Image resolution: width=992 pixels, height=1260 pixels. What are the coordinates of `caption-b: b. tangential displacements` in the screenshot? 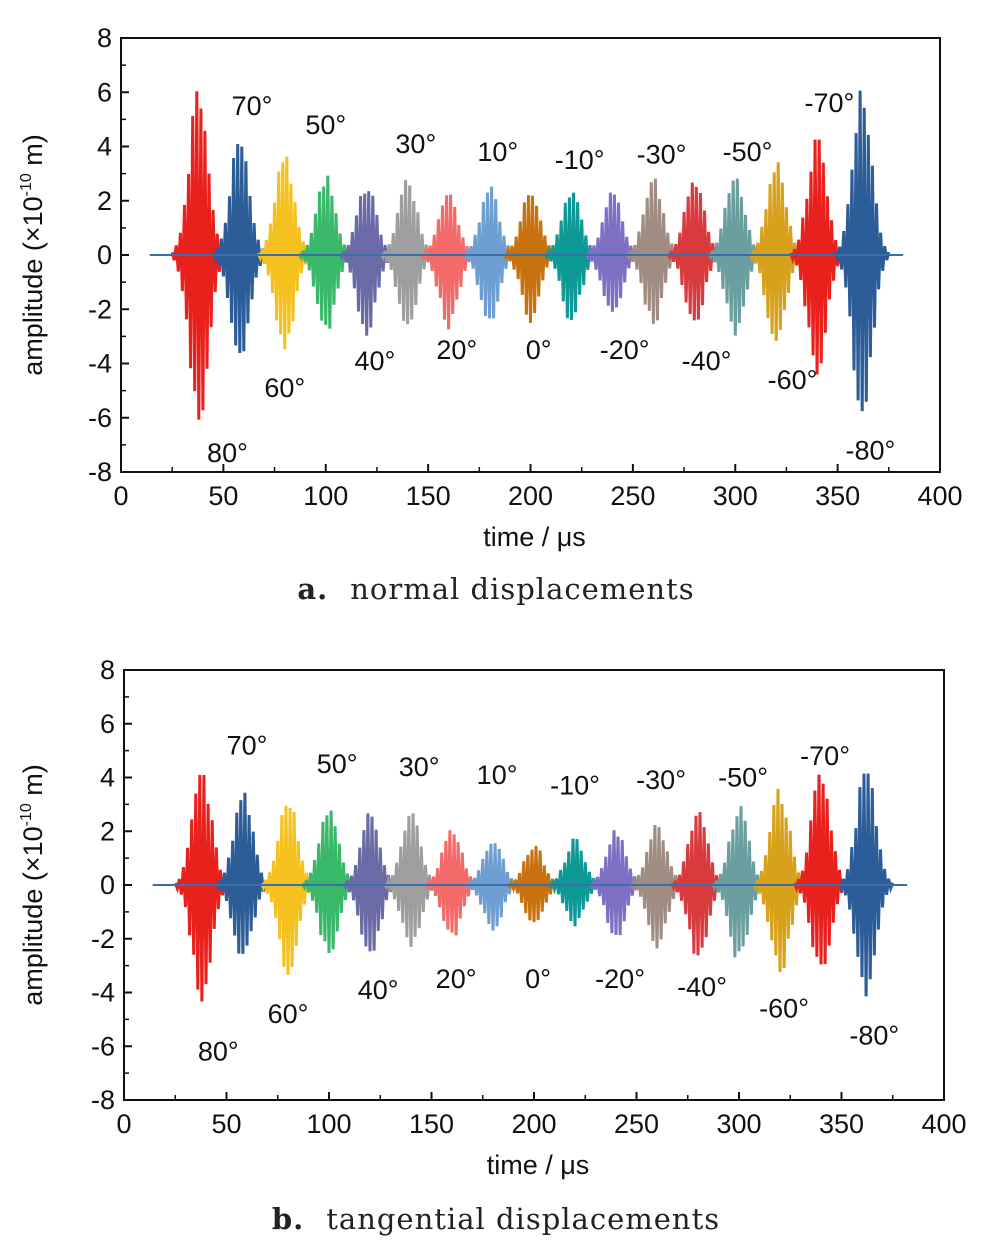 It's located at (496, 1219).